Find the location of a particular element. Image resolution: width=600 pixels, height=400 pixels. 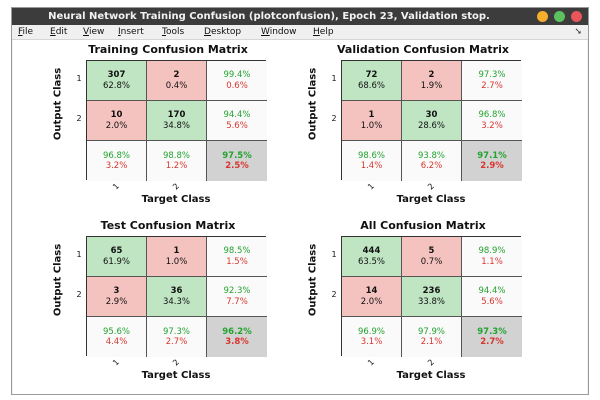

menu-desktop: Desktop is located at coordinates (223, 32).